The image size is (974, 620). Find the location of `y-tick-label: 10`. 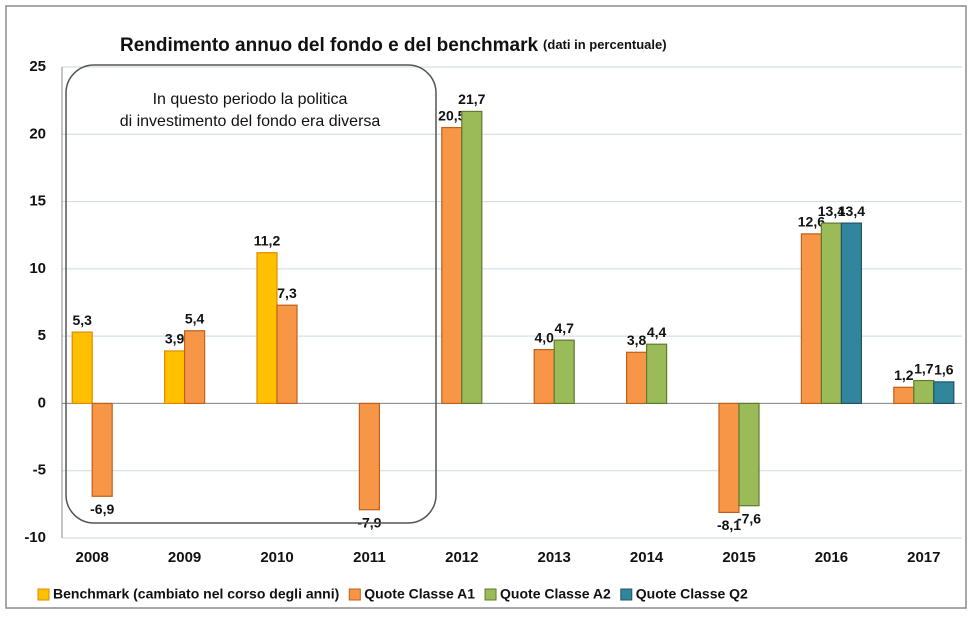

y-tick-label: 10 is located at coordinates (37, 268).